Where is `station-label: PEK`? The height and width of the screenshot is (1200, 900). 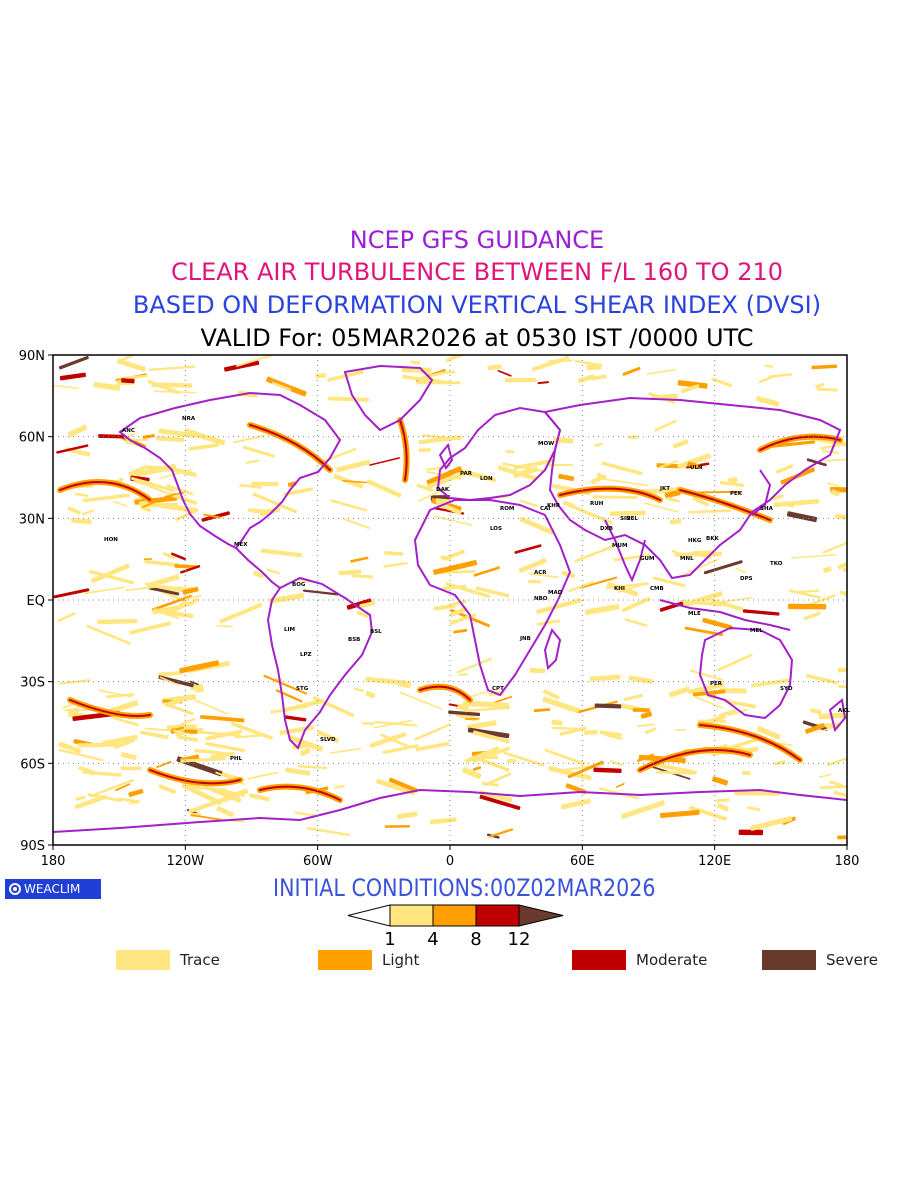
station-label: PEK is located at coordinates (736, 494).